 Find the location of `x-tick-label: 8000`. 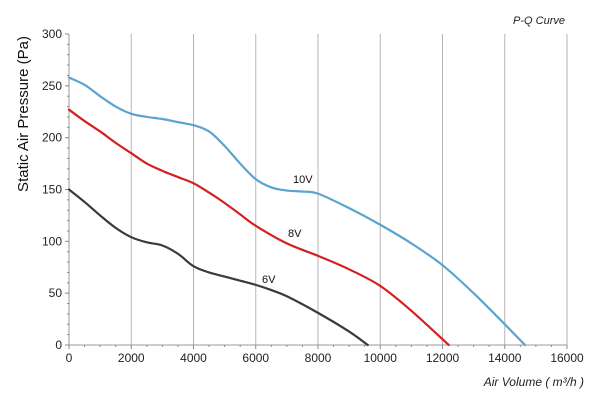

x-tick-label: 8000 is located at coordinates (318, 358).